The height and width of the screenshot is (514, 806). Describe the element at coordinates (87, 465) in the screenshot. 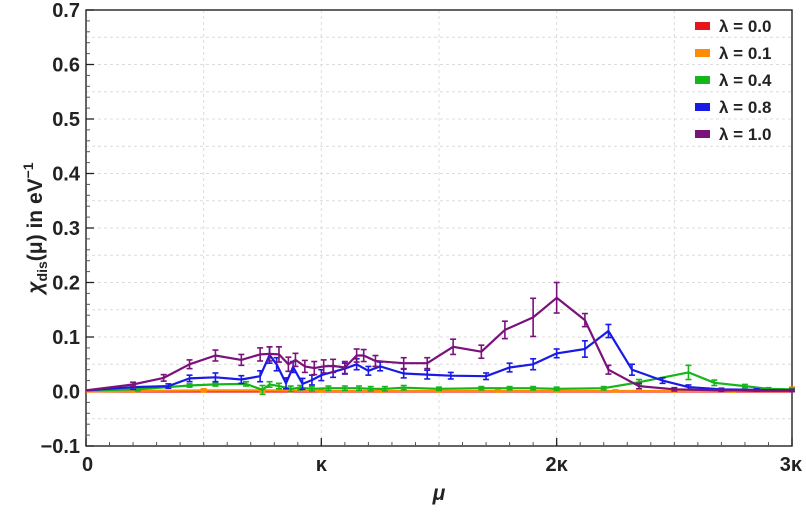

I see `x-tick-label: 0` at that location.